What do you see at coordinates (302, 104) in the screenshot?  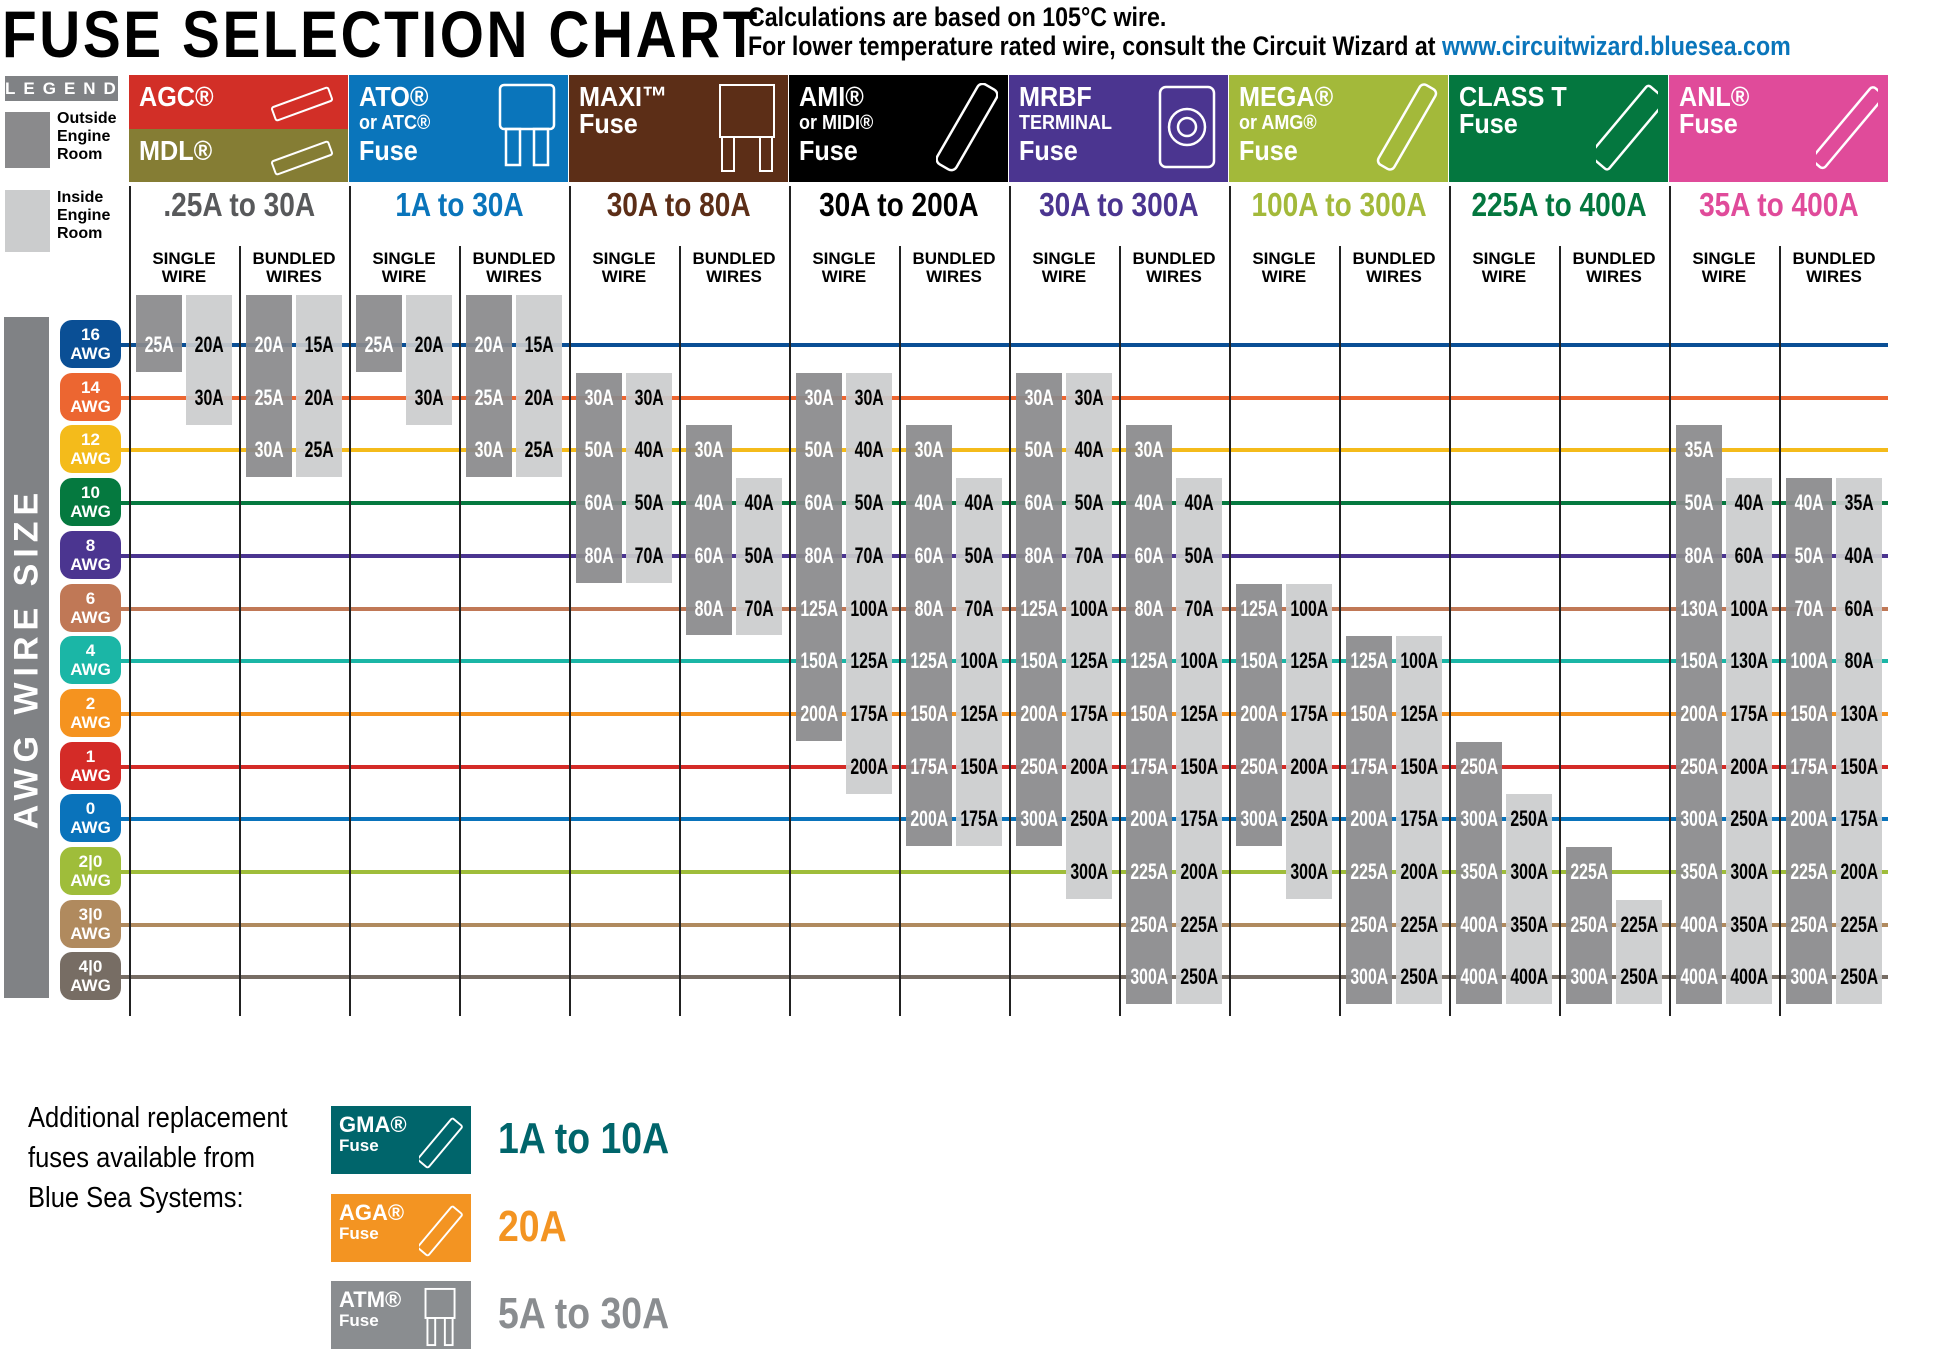 I see `glass-tube-fuse-icon` at bounding box center [302, 104].